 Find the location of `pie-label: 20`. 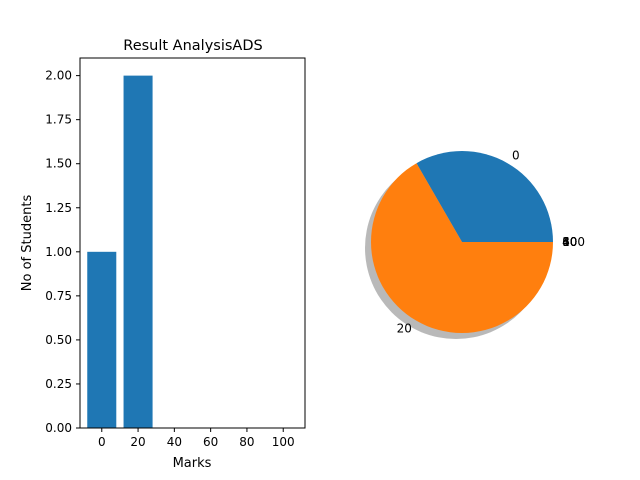

pie-label: 20 is located at coordinates (404, 329).